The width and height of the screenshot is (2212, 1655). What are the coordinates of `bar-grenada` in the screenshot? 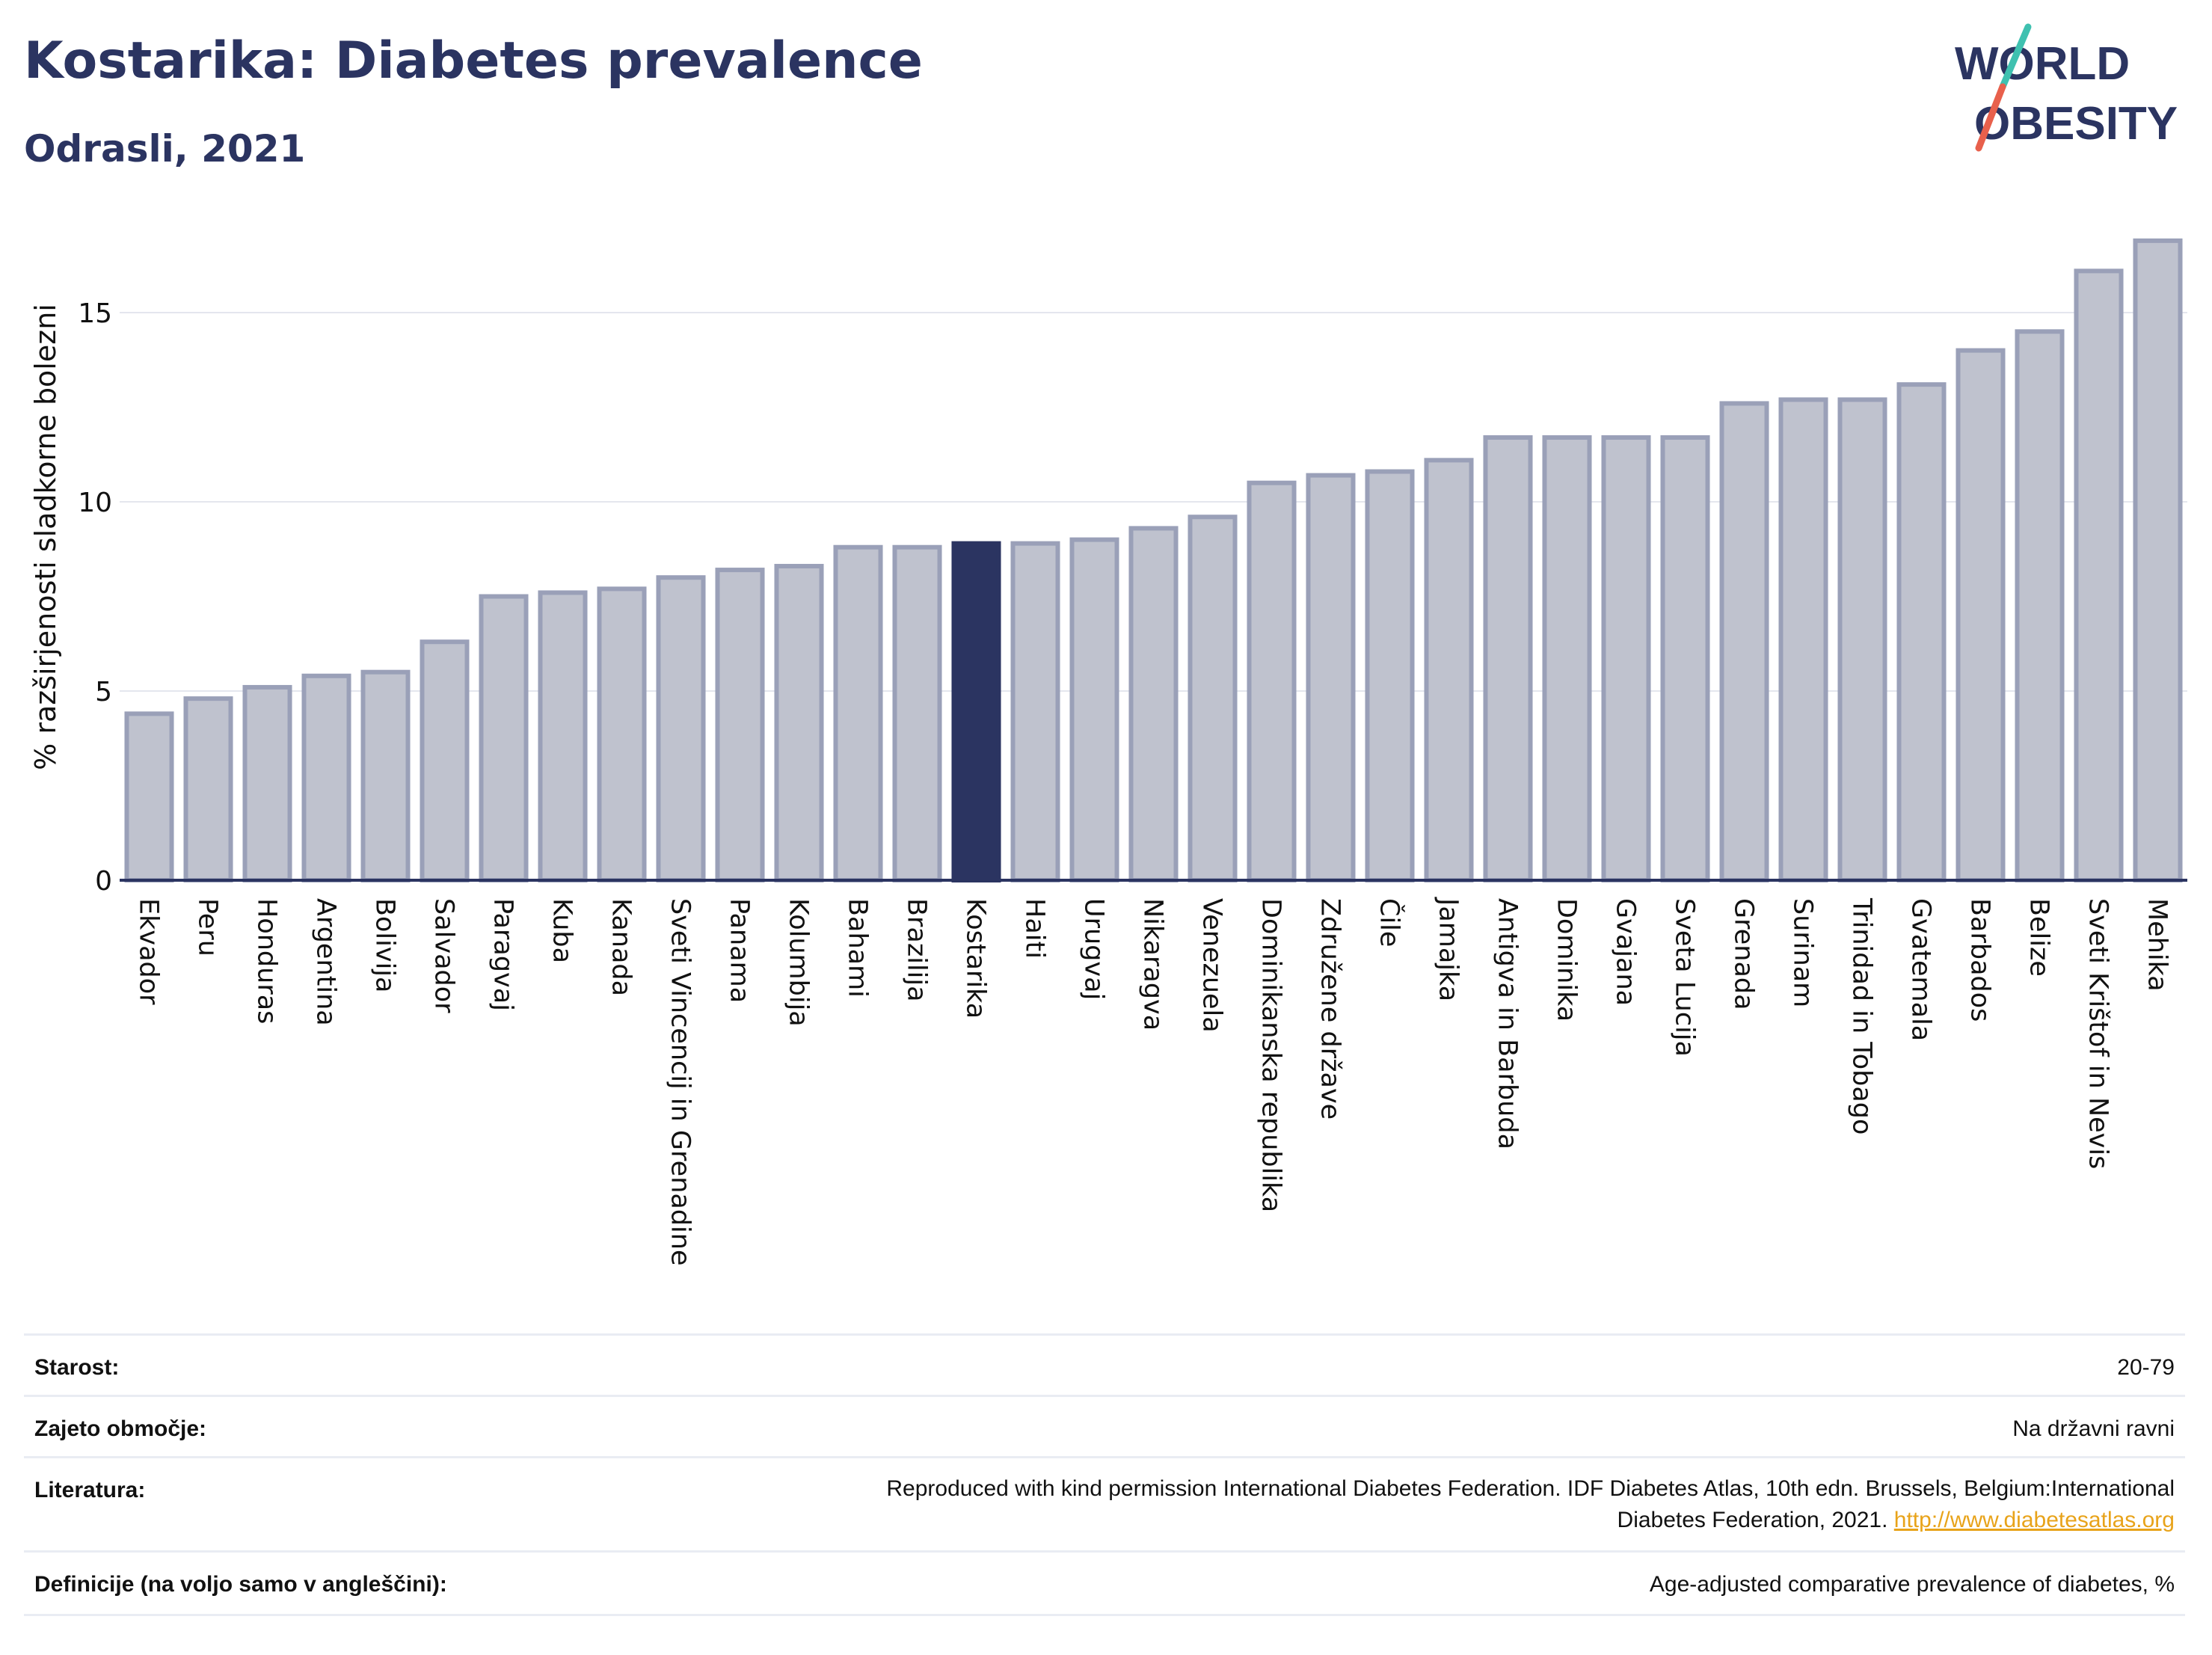 It's located at (1744, 641).